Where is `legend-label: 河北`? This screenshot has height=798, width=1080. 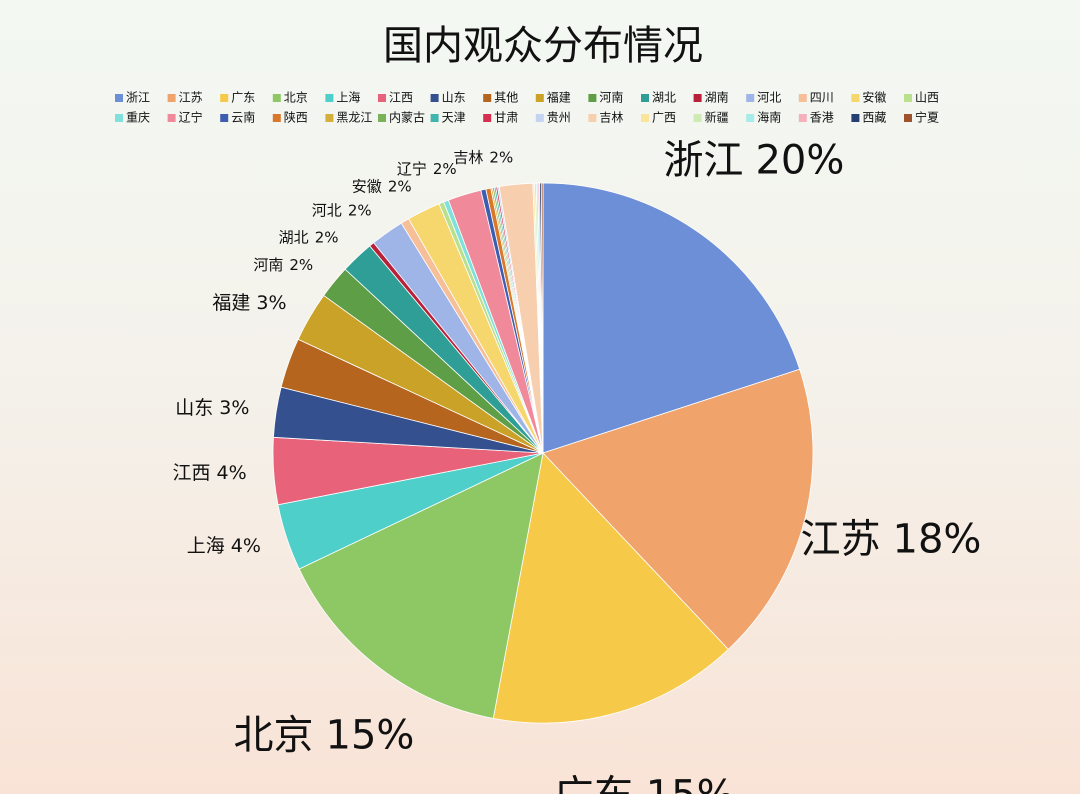
legend-label: 河北 is located at coordinates (769, 98).